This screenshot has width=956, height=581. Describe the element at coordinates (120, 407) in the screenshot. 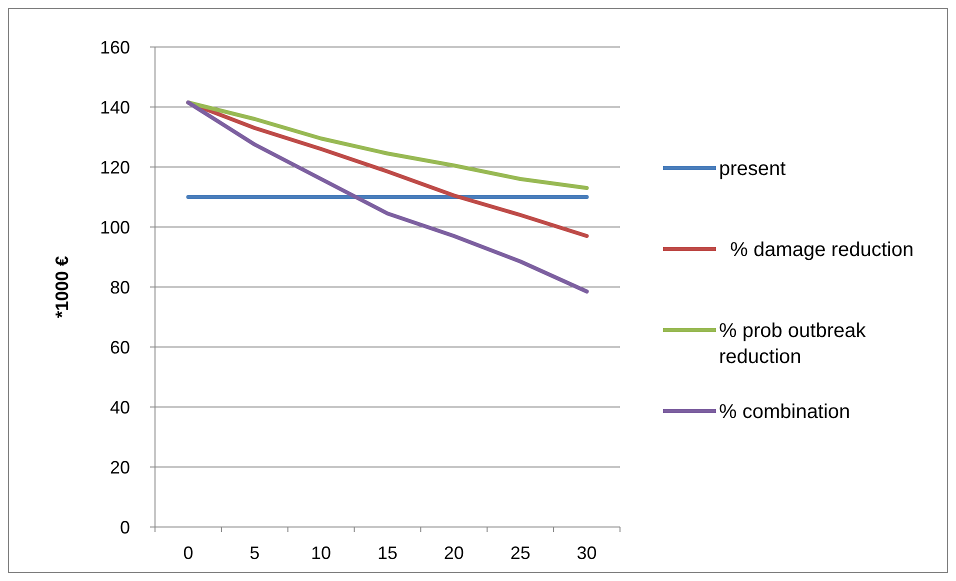

I see `y-tick-label: 40` at that location.